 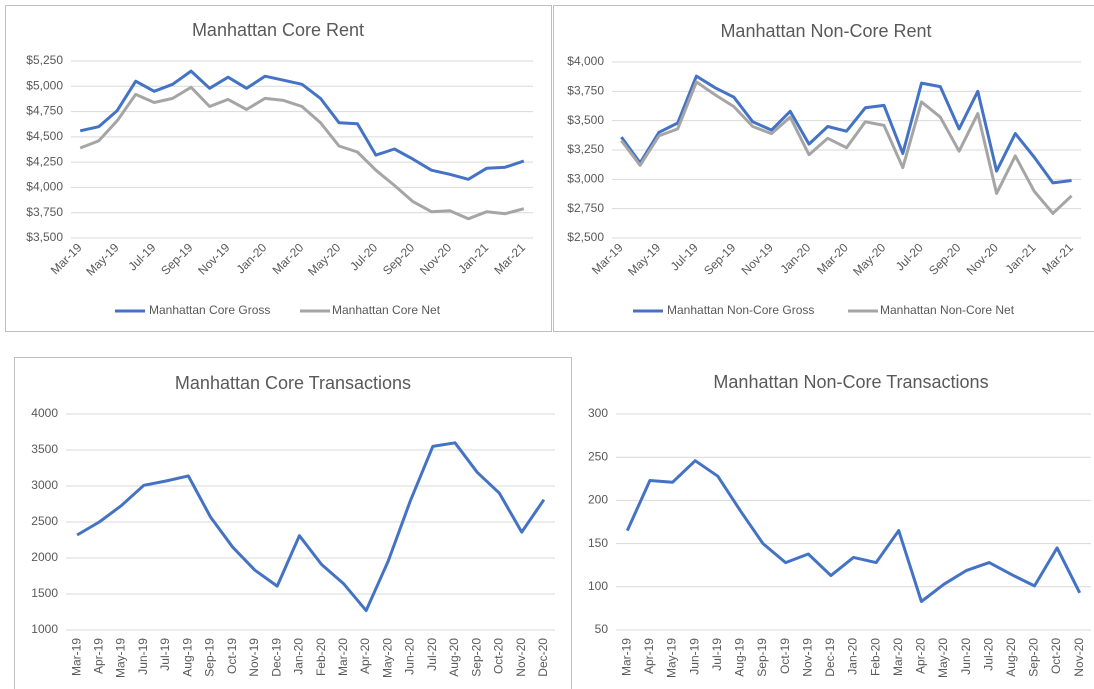 What do you see at coordinates (585, 179) in the screenshot?
I see `y-tick-label: $3,000` at bounding box center [585, 179].